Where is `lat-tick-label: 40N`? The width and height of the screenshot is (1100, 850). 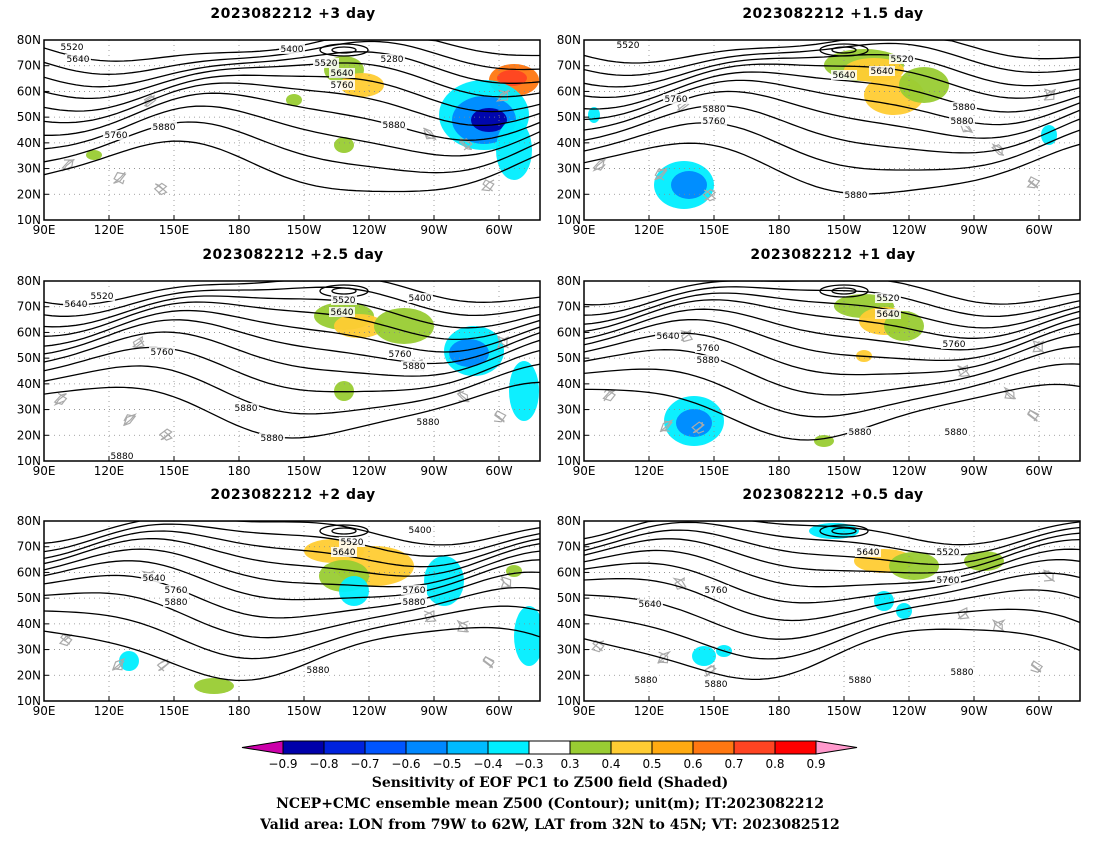 lat-tick-label: 40N is located at coordinates (569, 624).